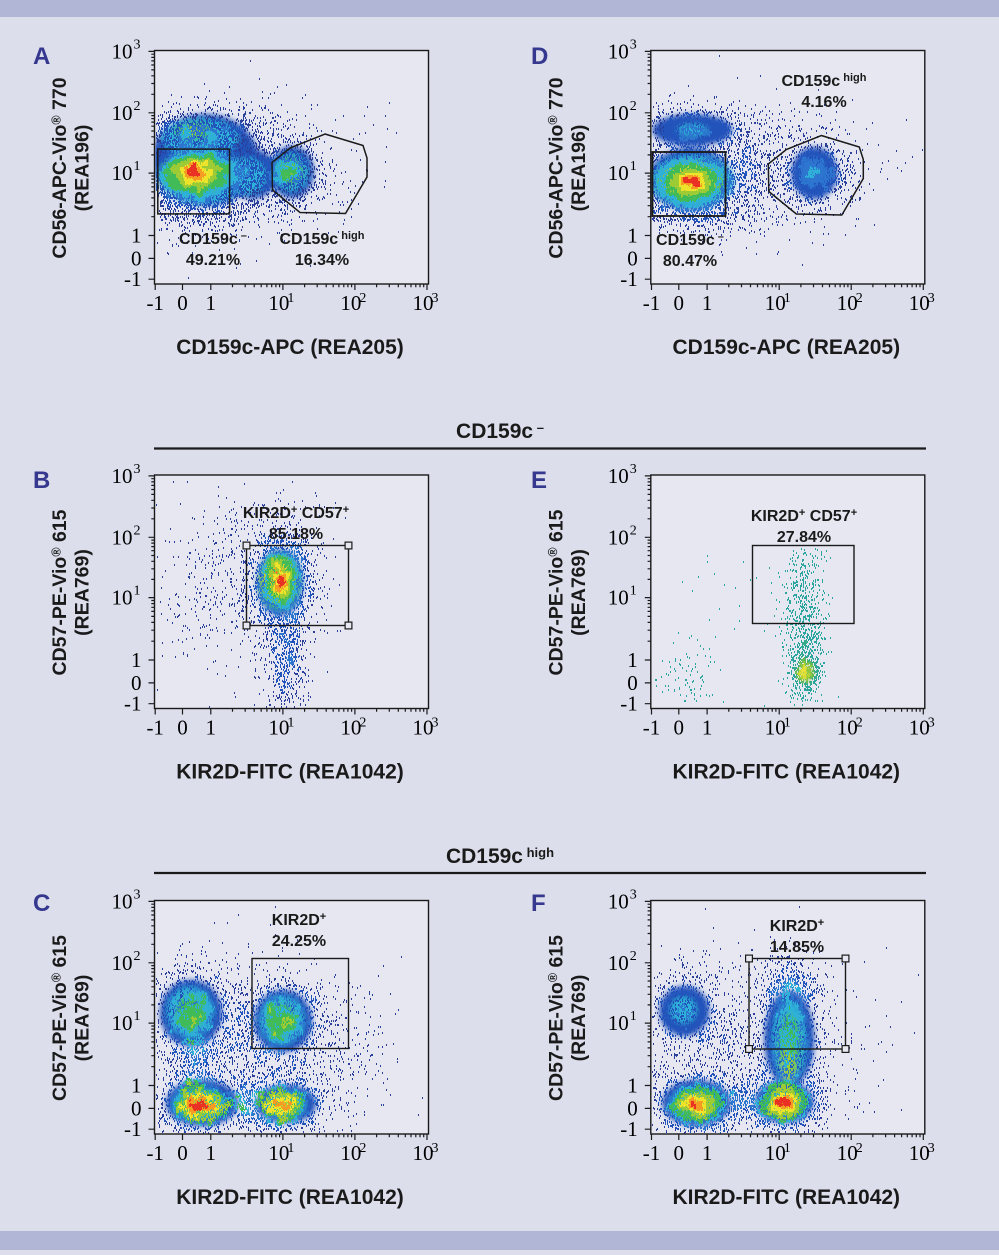  Describe the element at coordinates (690, 261) in the screenshot. I see `svg-text: 80.47%` at that location.